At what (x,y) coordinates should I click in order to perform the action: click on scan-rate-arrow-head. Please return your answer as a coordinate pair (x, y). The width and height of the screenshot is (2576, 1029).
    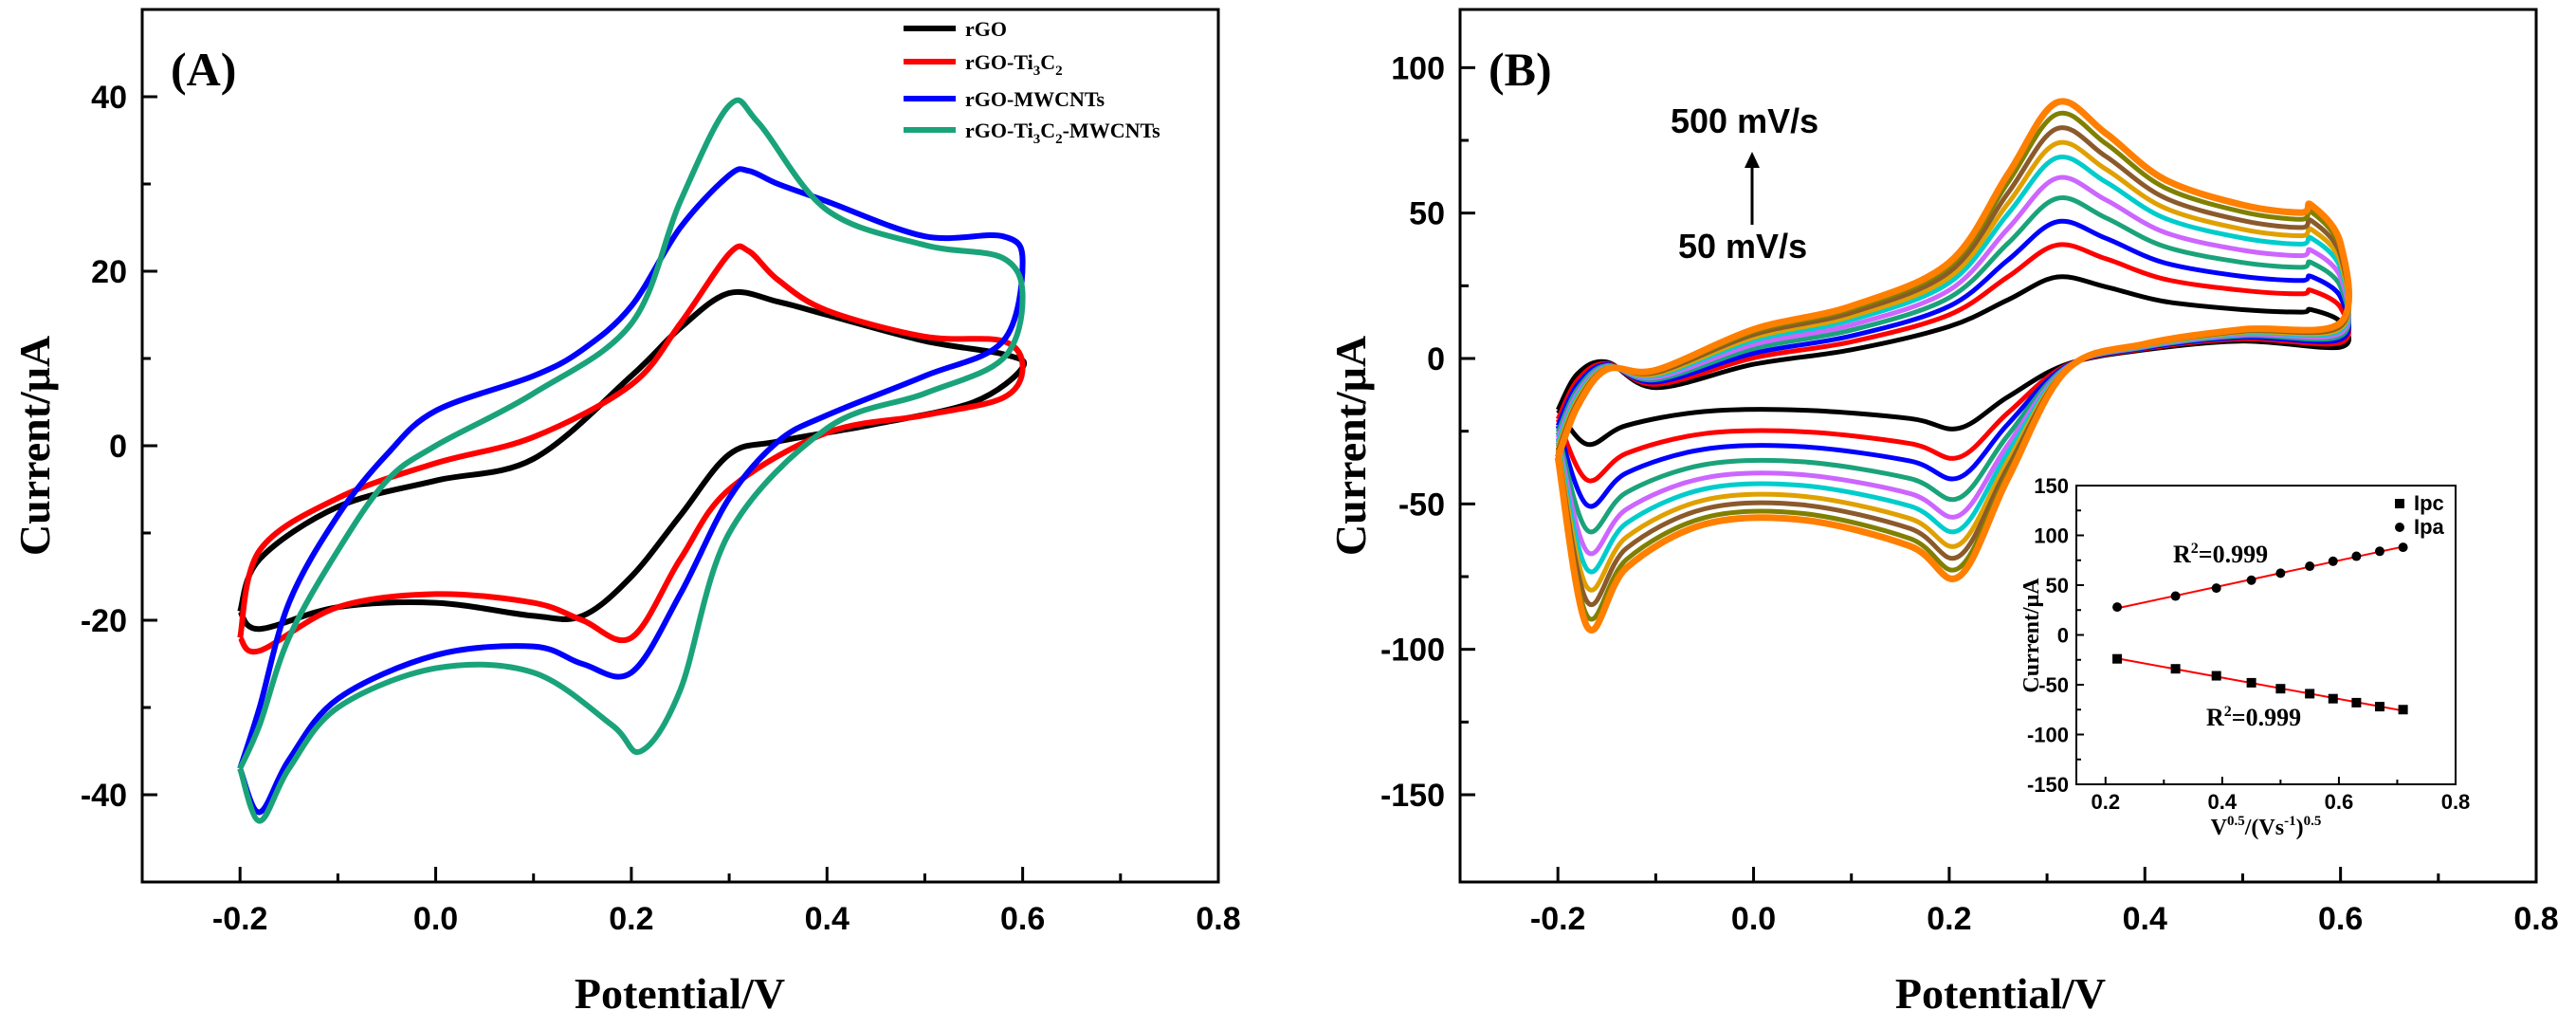
    Looking at the image, I should click on (1752, 160).